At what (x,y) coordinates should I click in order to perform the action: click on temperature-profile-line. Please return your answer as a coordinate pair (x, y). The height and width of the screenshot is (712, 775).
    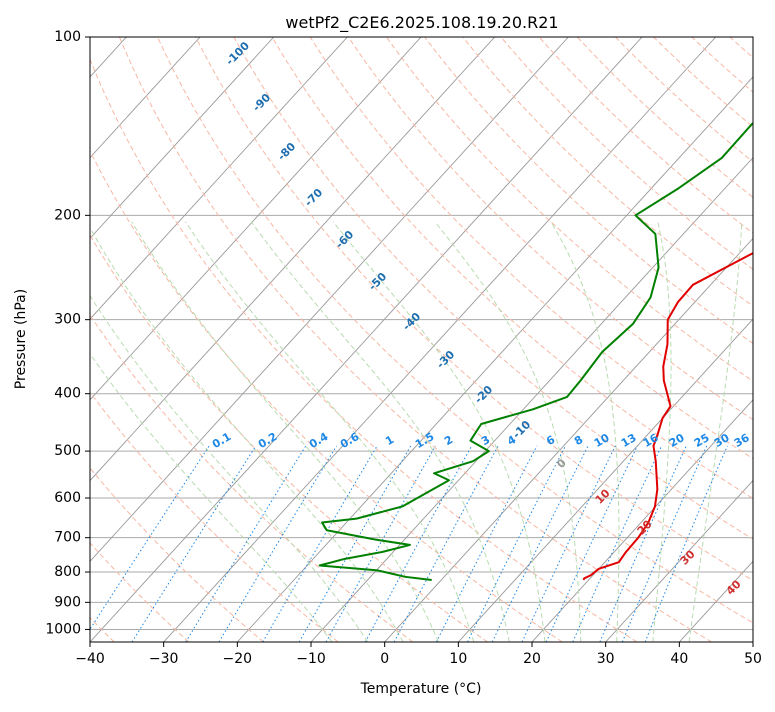
    Looking at the image, I should click on (667, 416).